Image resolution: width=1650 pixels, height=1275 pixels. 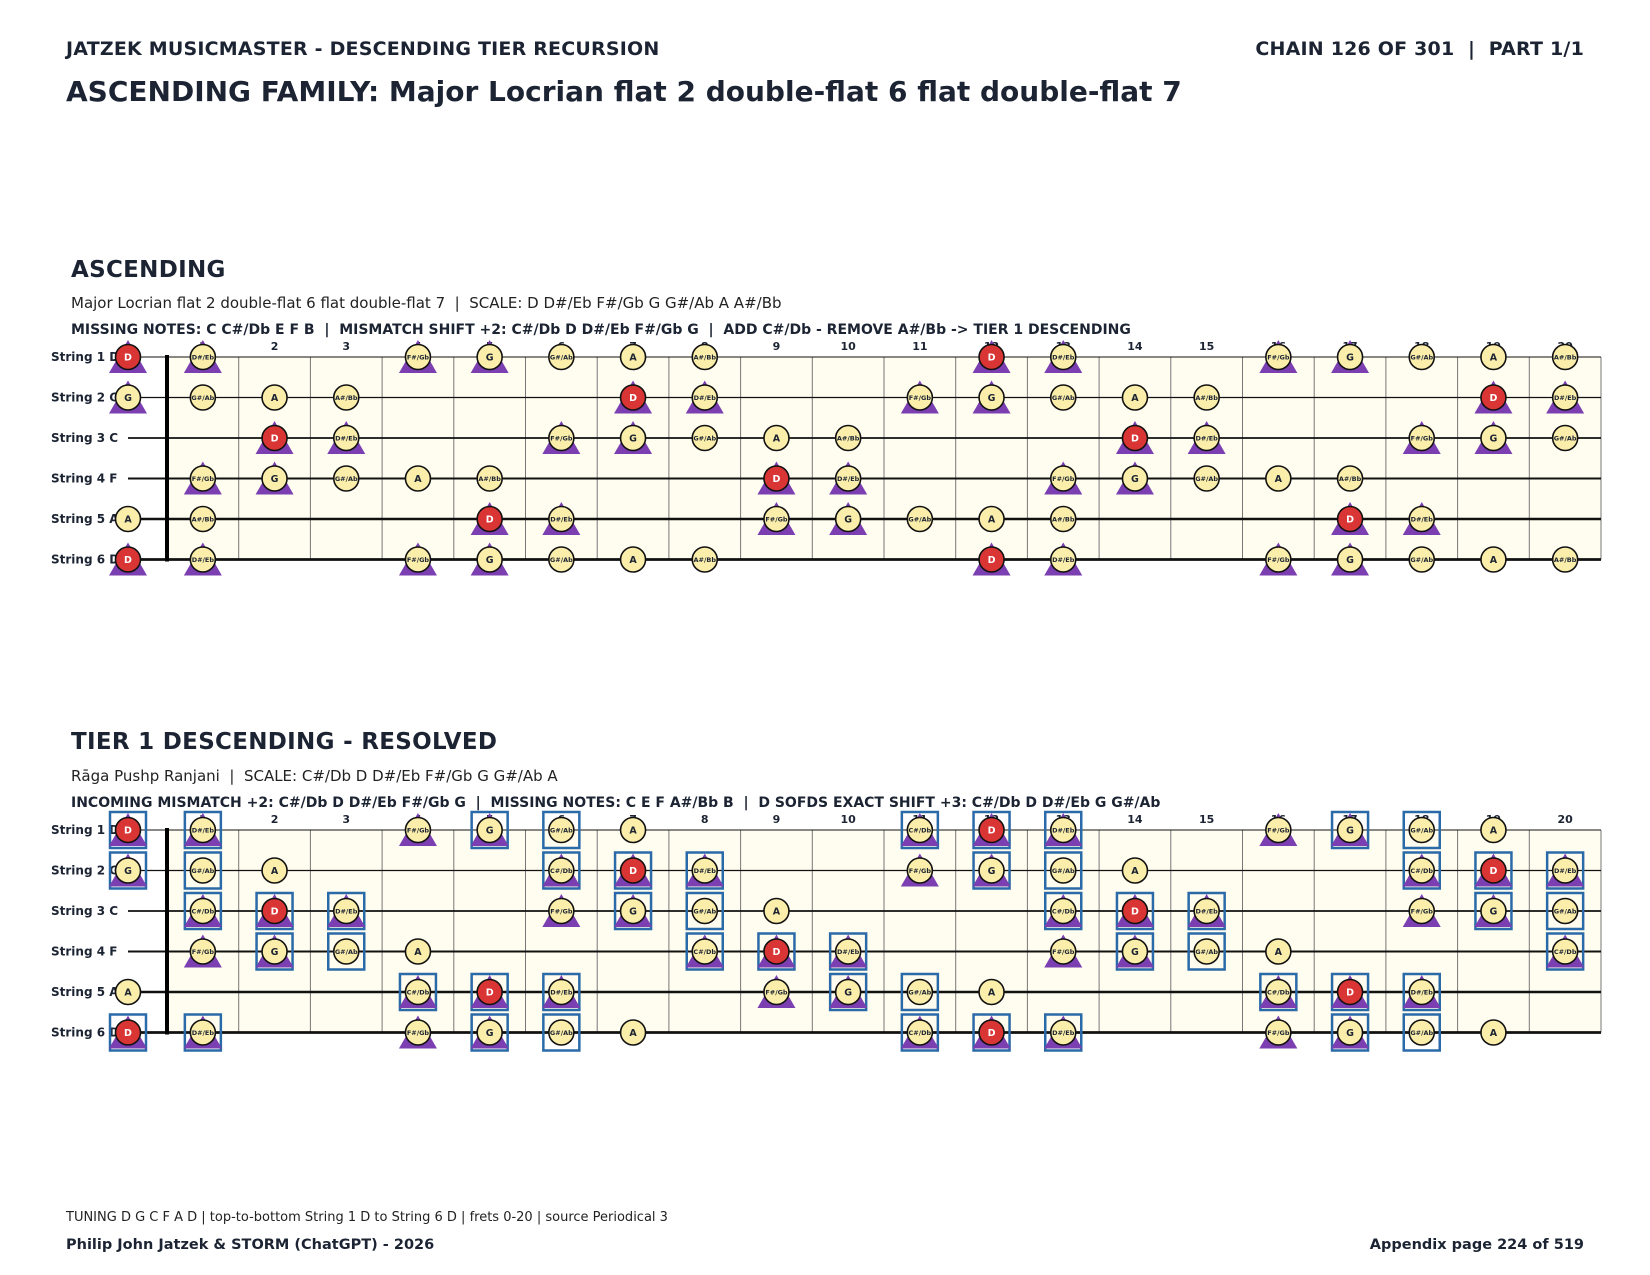 I want to click on header-right: CHAIN 126 OF 301 | PART 1/1, so click(x=1419, y=49).